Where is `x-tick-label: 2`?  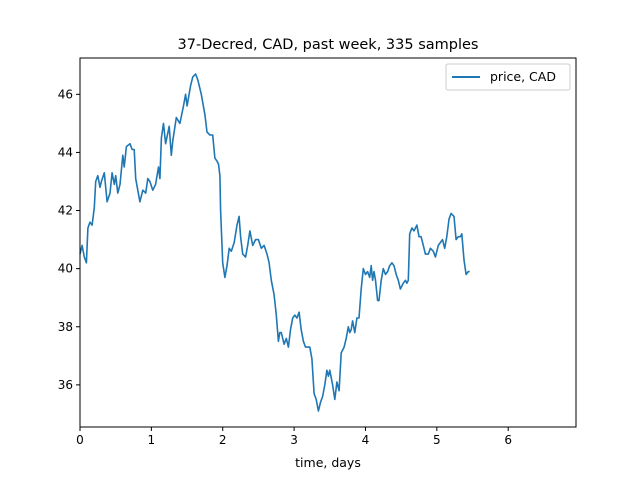 x-tick-label: 2 is located at coordinates (223, 440).